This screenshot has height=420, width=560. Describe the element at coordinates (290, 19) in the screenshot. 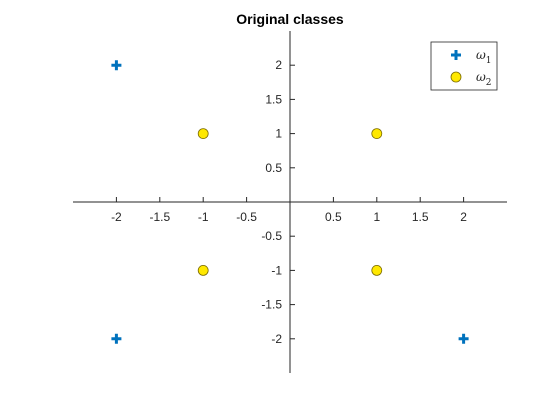

I see `chart-title: Original classes` at that location.